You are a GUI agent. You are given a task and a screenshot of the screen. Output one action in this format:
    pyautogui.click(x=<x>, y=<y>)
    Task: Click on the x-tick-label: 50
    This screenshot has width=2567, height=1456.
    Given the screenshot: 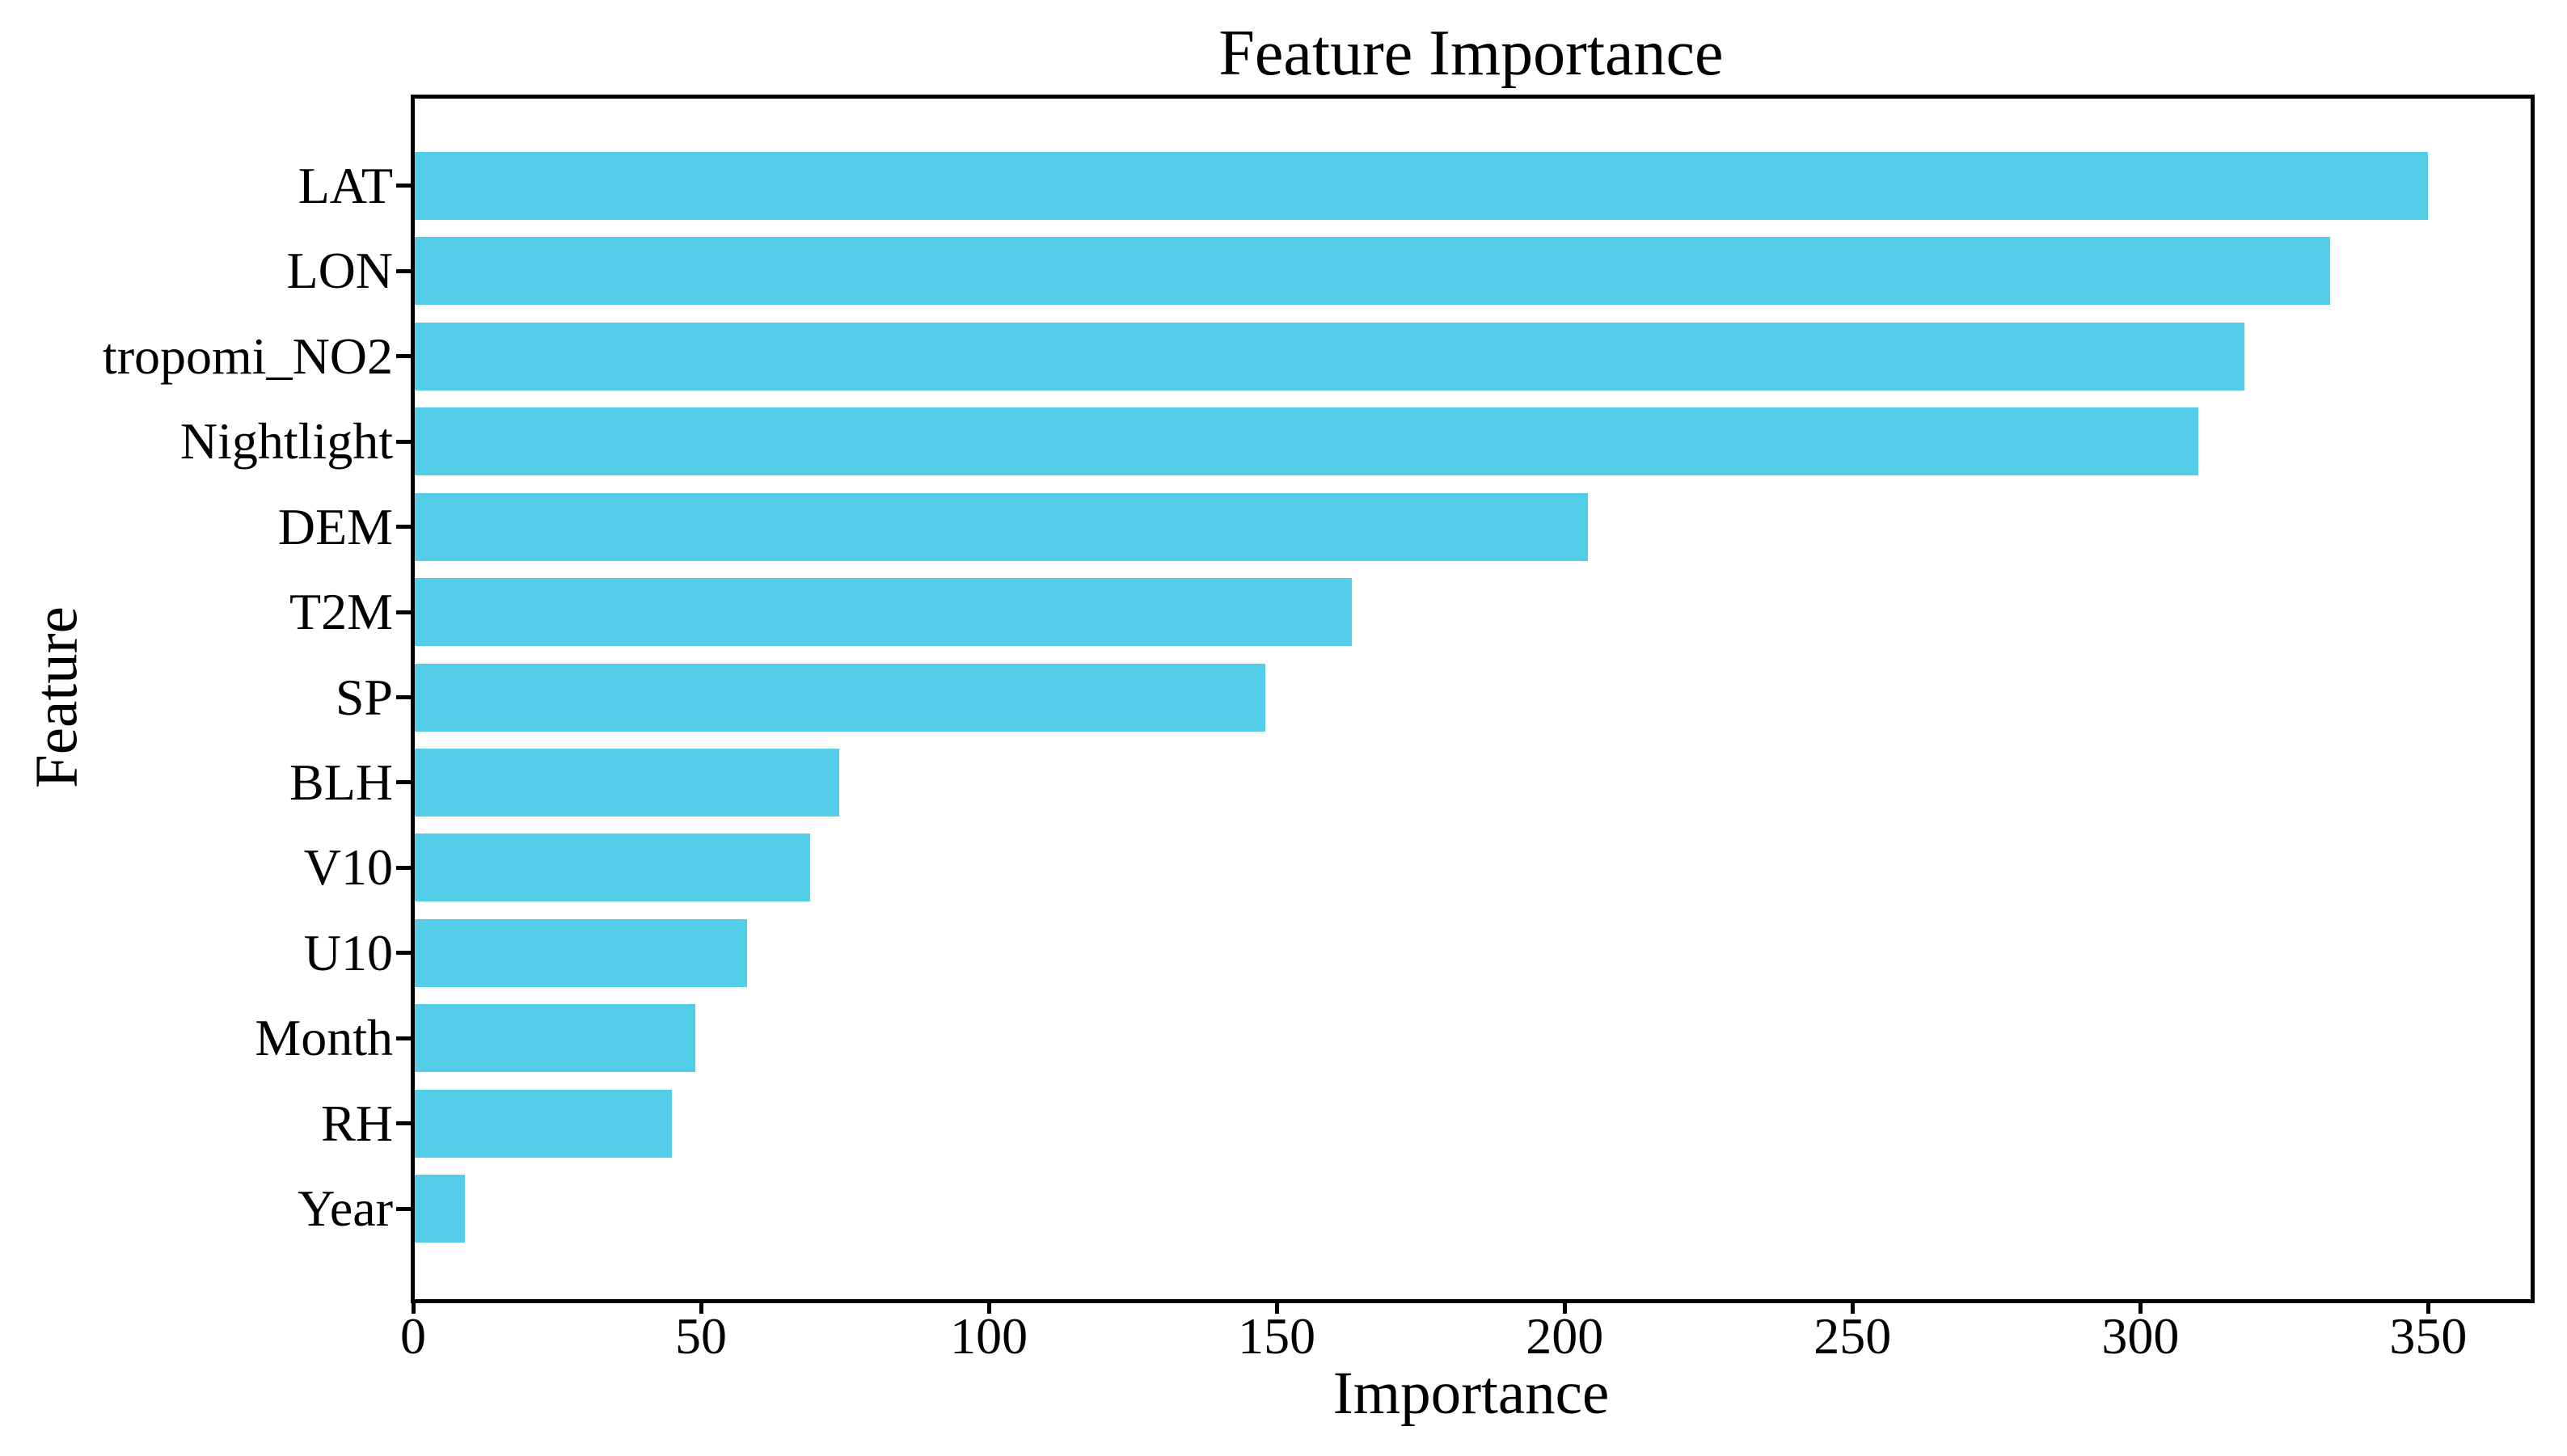 What is the action you would take?
    pyautogui.click(x=701, y=1336)
    